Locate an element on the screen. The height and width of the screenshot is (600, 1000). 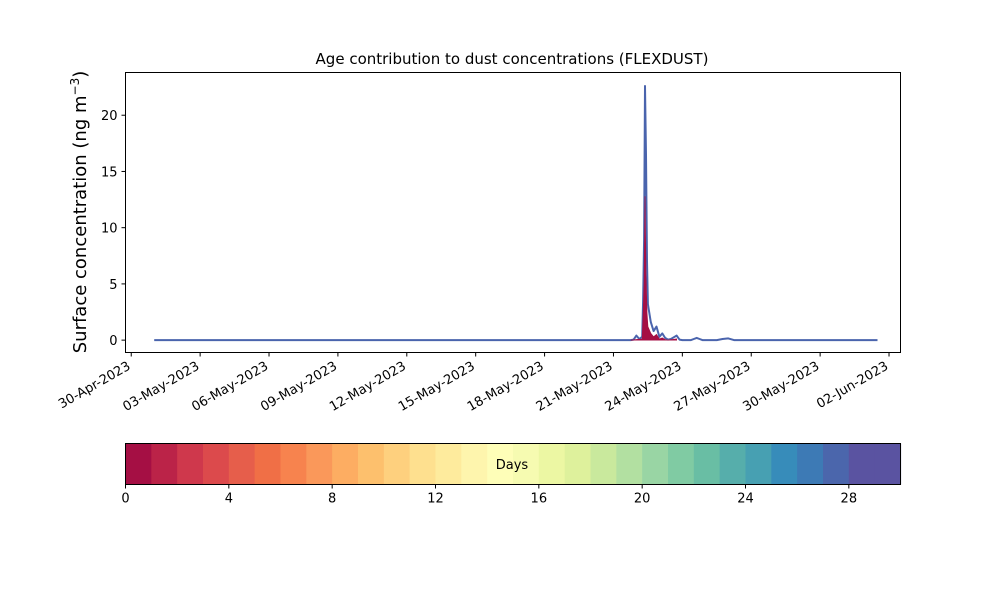
y-axis-label: Surface concentration (ng m−3) is located at coordinates (79, 212).